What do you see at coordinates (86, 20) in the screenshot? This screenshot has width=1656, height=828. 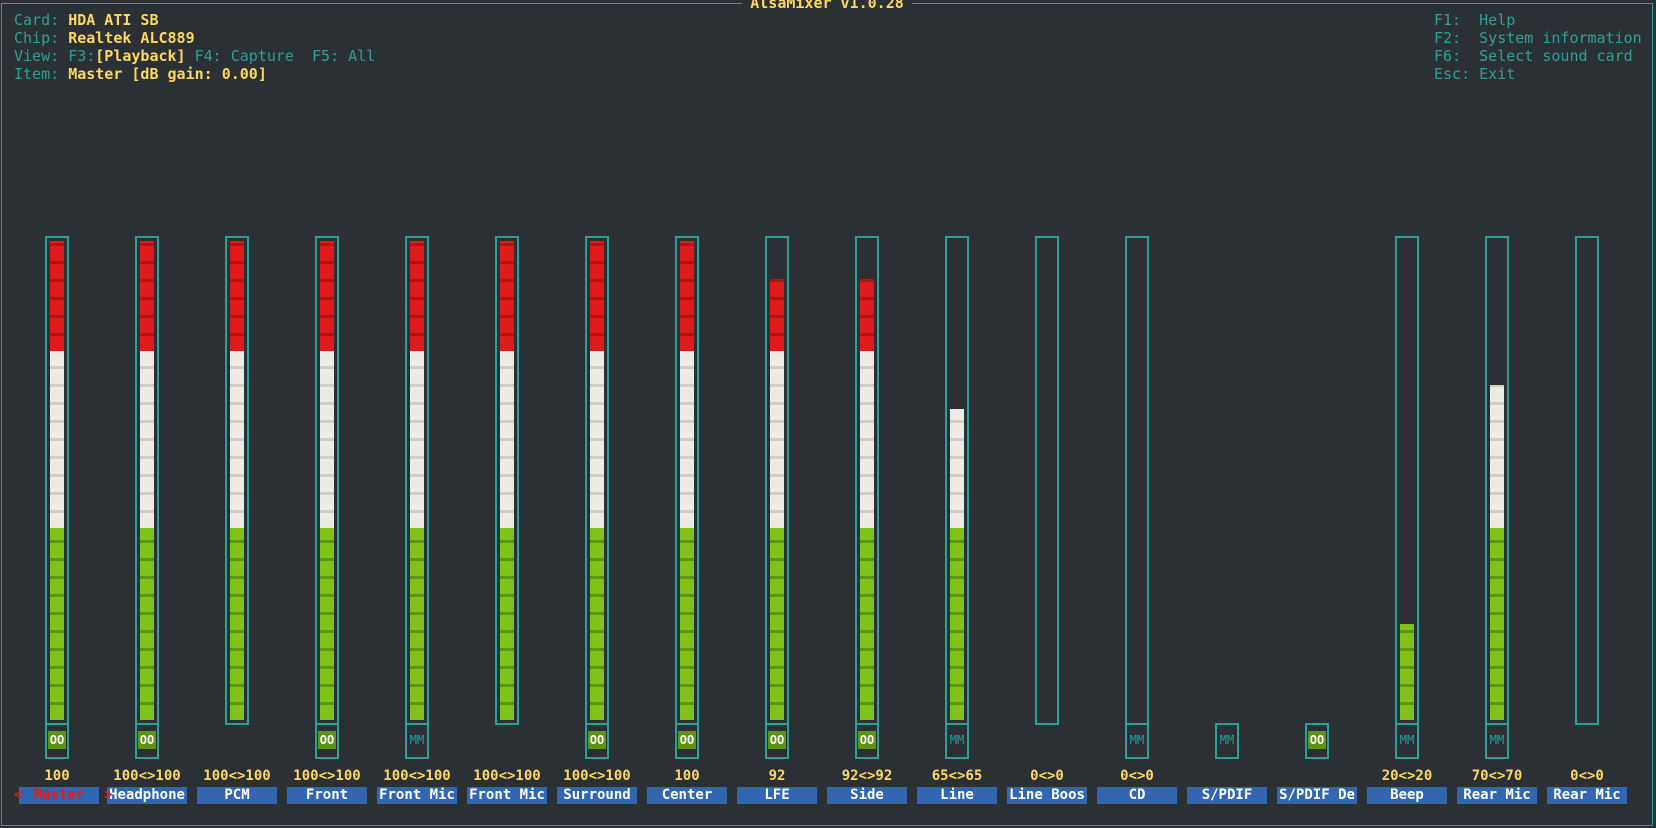 I see `card-info: Card: HDA ATI SB` at bounding box center [86, 20].